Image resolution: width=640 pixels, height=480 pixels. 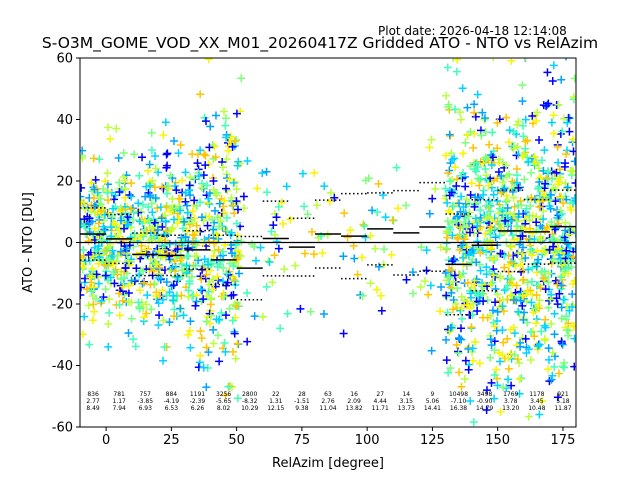 I want to click on bin-mean-label: -8.32, so click(x=250, y=401).